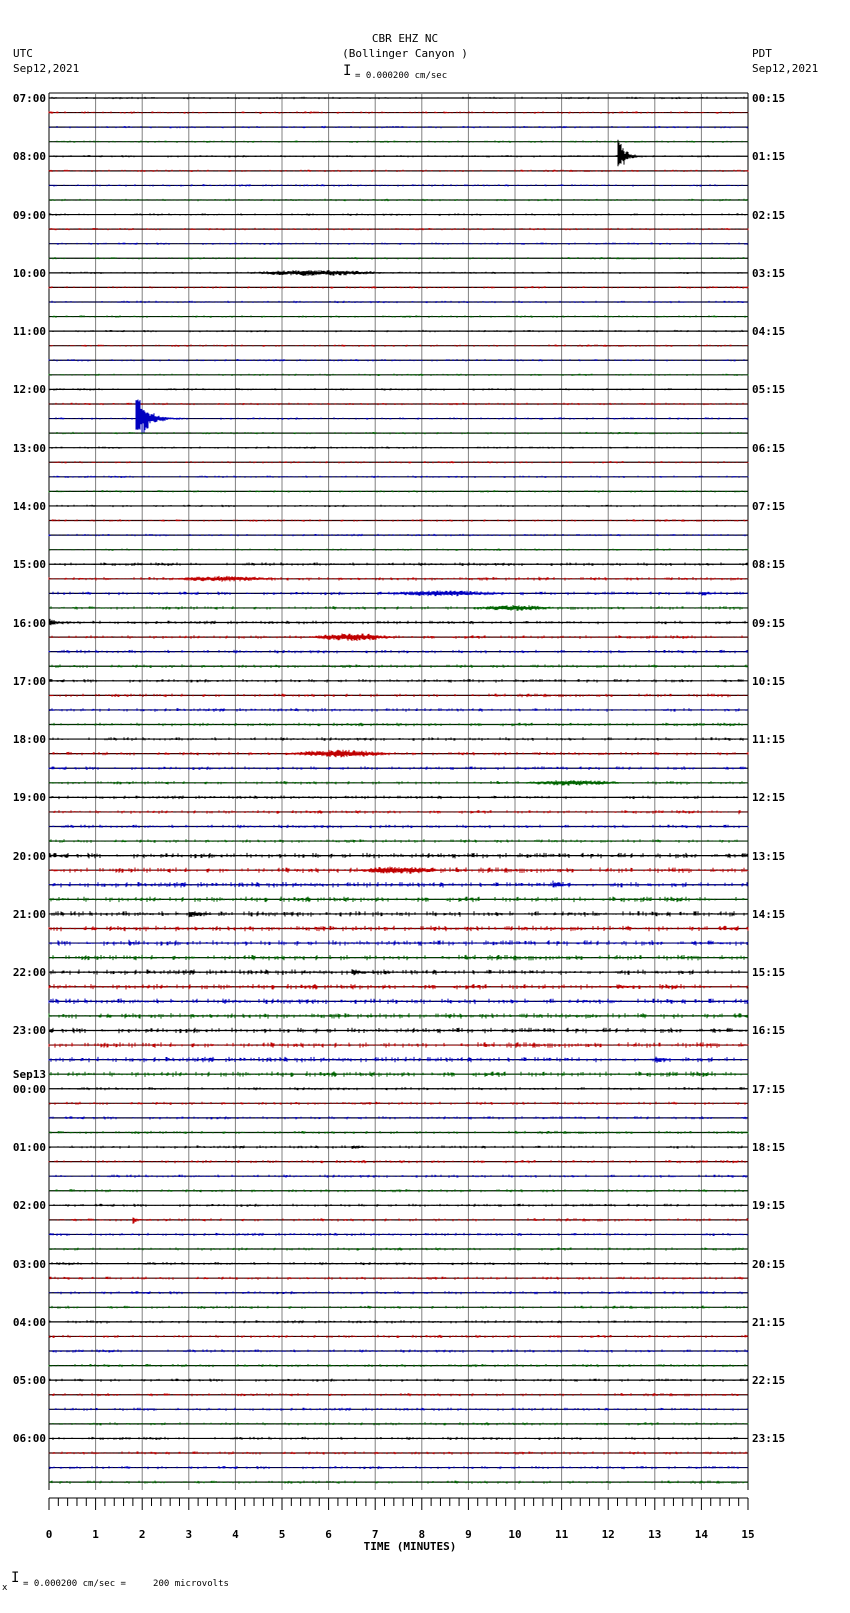 This screenshot has height=1613, width=850. Describe the element at coordinates (29, 98) in the screenshot. I see `utc-hour-label: 07:00` at that location.